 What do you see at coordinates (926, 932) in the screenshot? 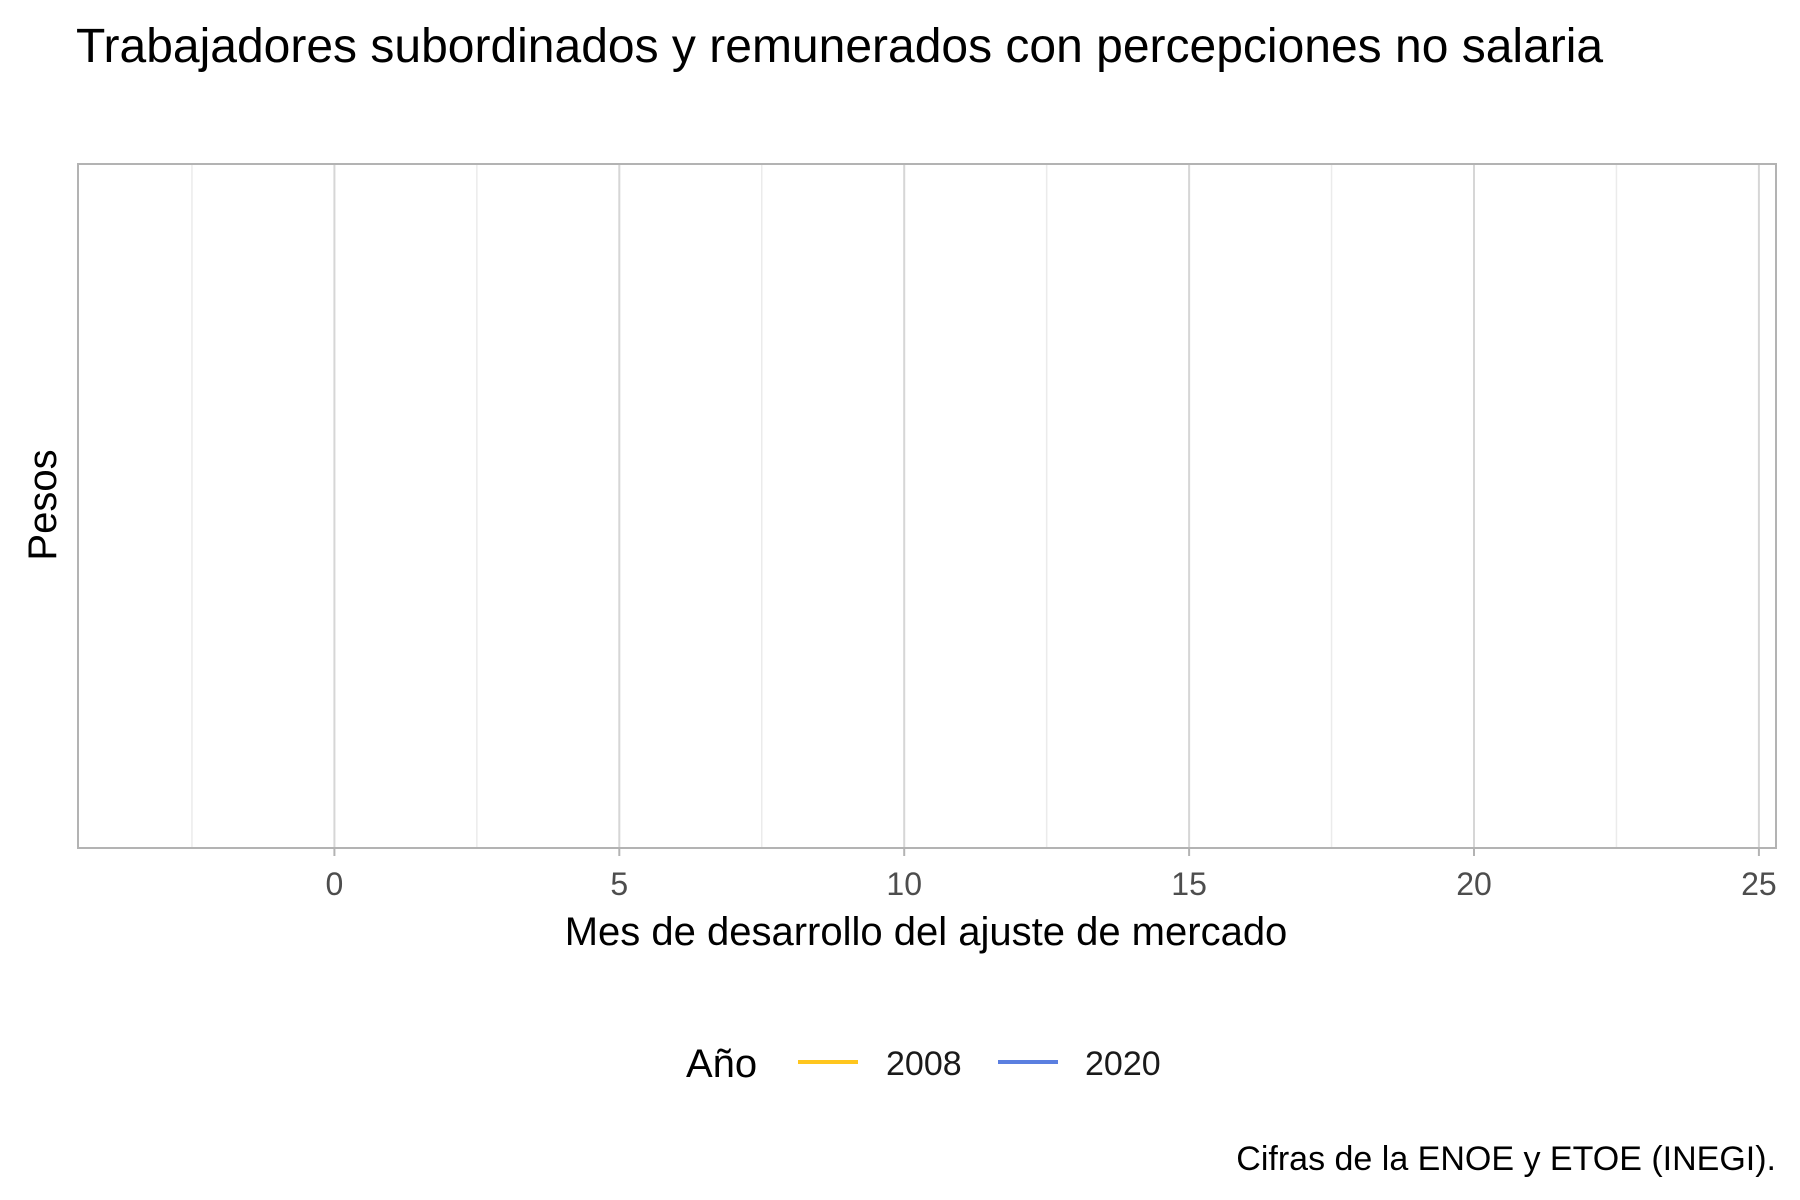
I see `x-axis-label: Mes de desarrollo del ajuste de mercado` at bounding box center [926, 932].